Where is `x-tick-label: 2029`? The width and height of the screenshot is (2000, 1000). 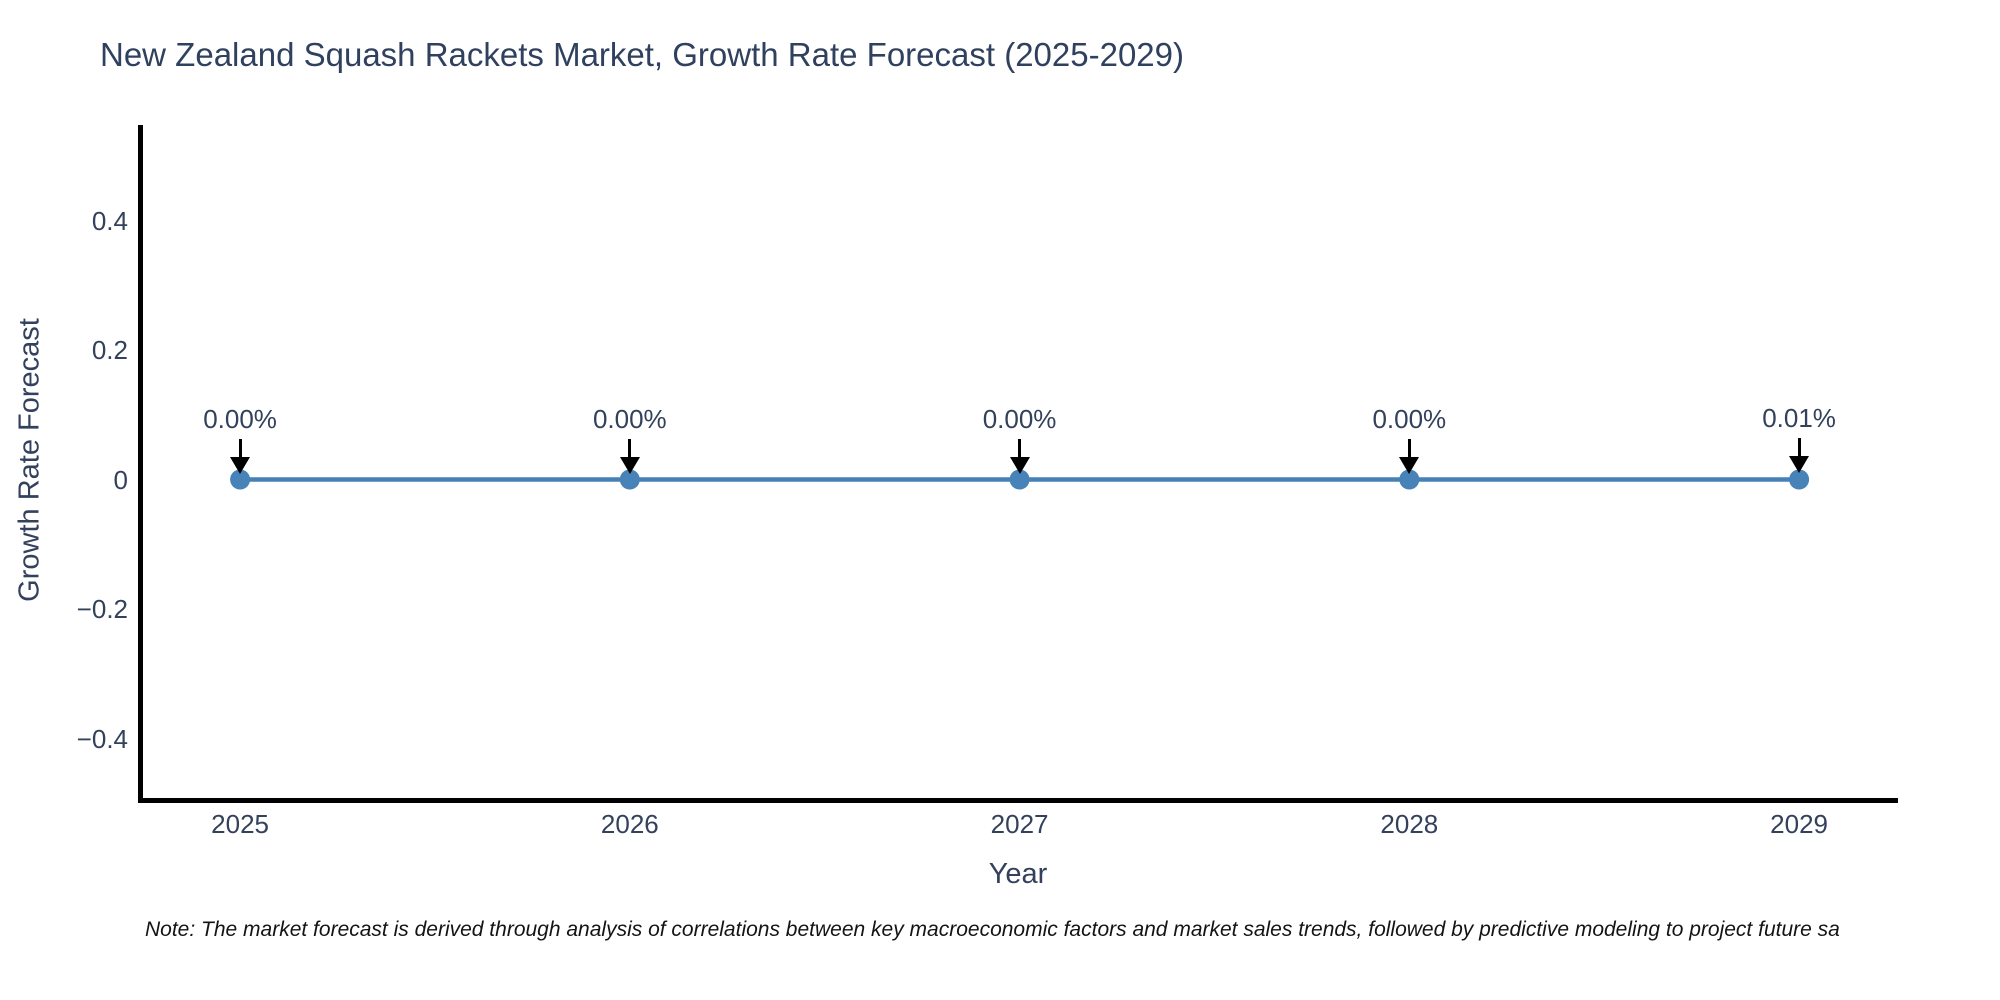 x-tick-label: 2029 is located at coordinates (1799, 824).